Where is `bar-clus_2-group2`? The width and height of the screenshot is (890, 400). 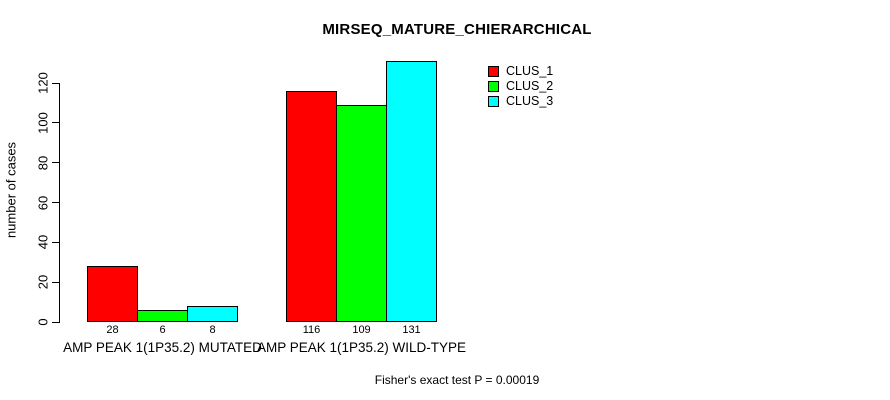 bar-clus_2-group2 is located at coordinates (361, 213).